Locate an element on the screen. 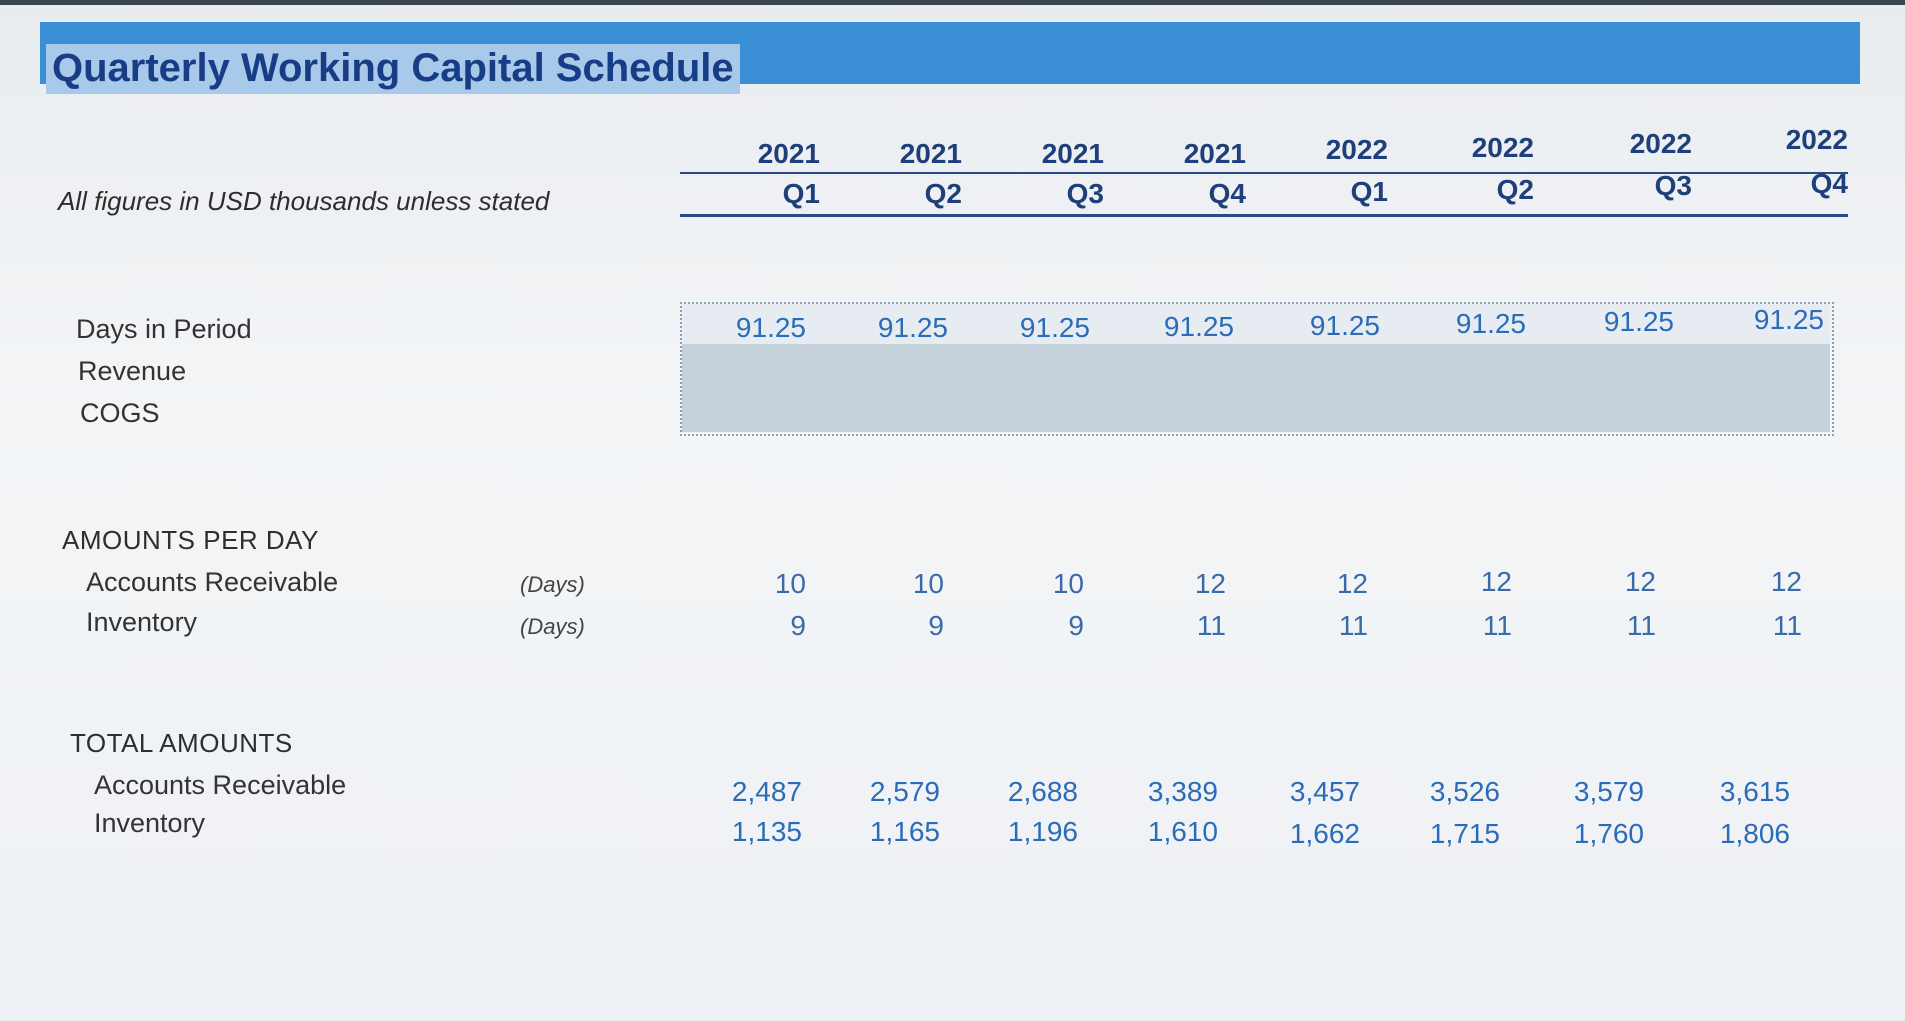  ta-ar-cell: 3,457 is located at coordinates (1324, 791).